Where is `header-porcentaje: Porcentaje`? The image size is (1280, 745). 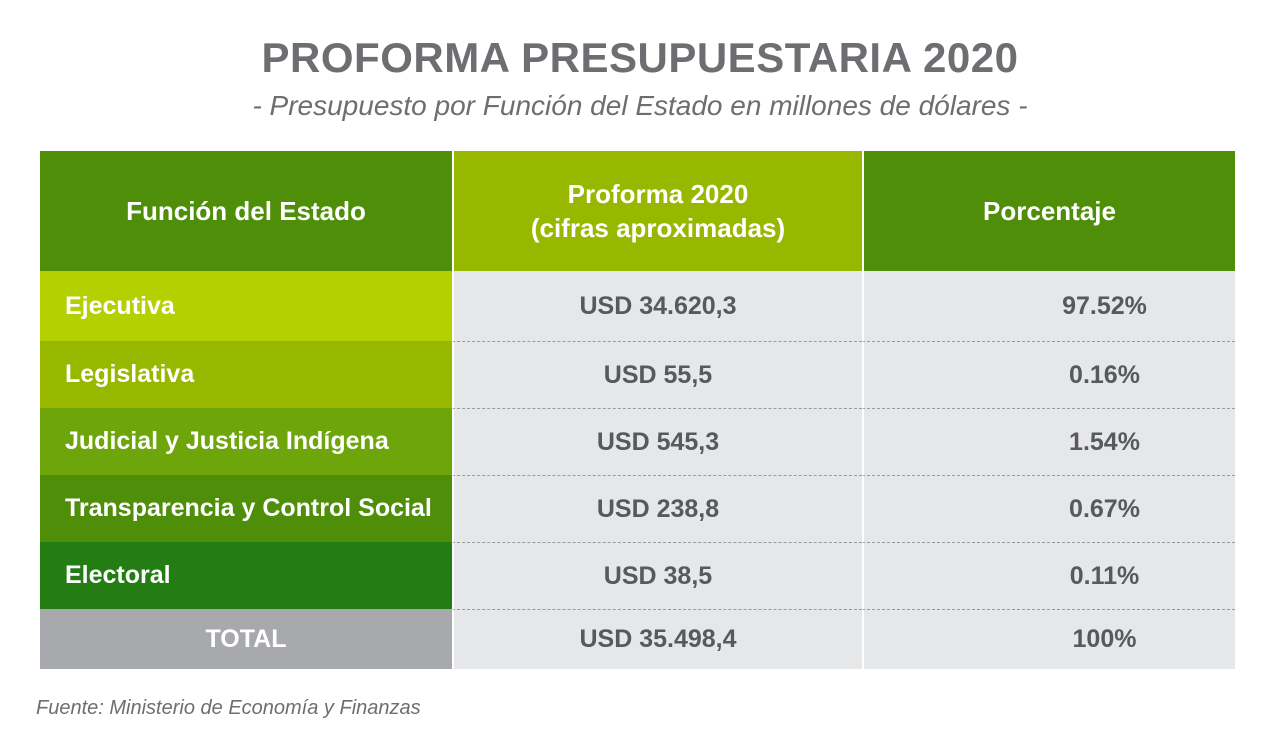 header-porcentaje: Porcentaje is located at coordinates (1048, 211).